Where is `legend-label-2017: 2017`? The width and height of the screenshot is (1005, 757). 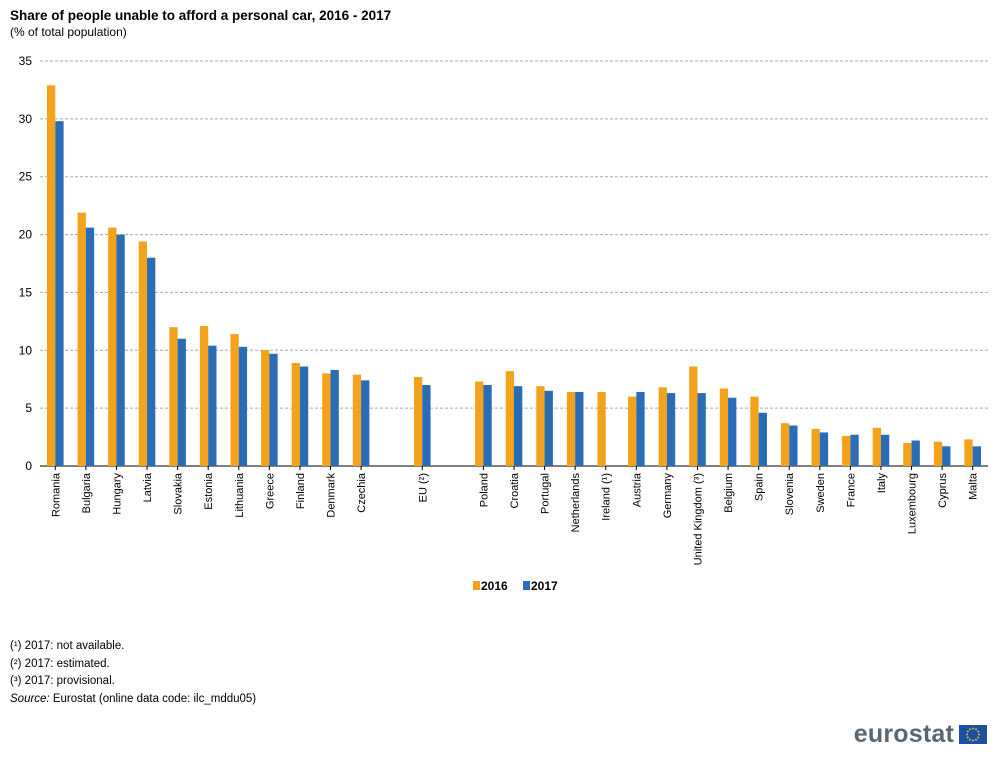 legend-label-2017: 2017 is located at coordinates (544, 586).